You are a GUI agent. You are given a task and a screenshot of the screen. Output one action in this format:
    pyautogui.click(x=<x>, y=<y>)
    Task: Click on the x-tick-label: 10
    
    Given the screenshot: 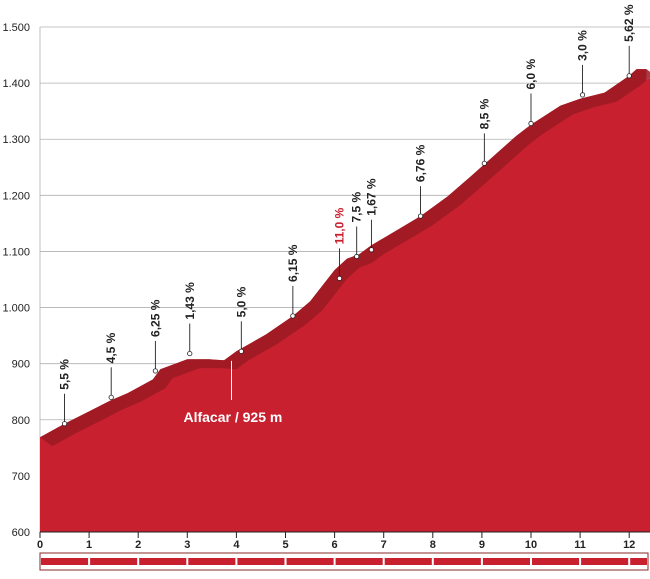 What is the action you would take?
    pyautogui.click(x=531, y=545)
    